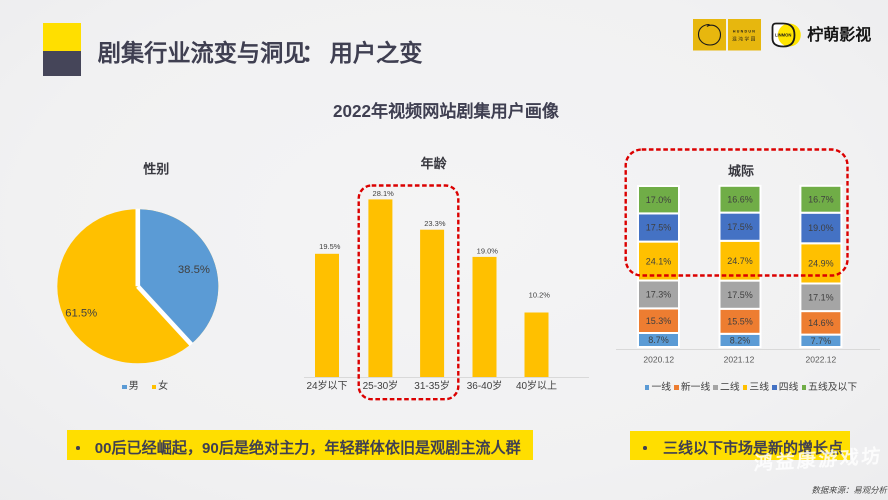 Image resolution: width=888 pixels, height=500 pixels. What do you see at coordinates (741, 171) in the screenshot?
I see `svg-text: 城际` at bounding box center [741, 171].